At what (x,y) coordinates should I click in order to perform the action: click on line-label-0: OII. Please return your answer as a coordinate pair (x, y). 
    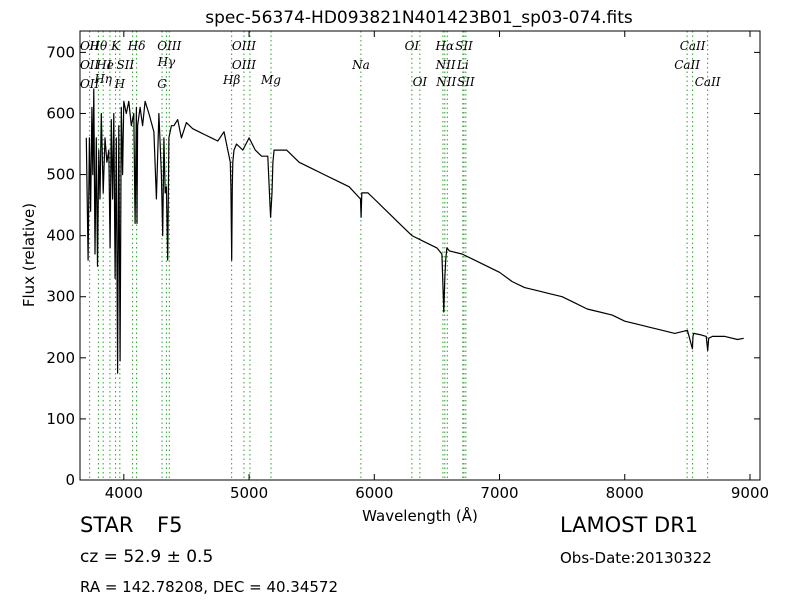
    Looking at the image, I should click on (90, 46).